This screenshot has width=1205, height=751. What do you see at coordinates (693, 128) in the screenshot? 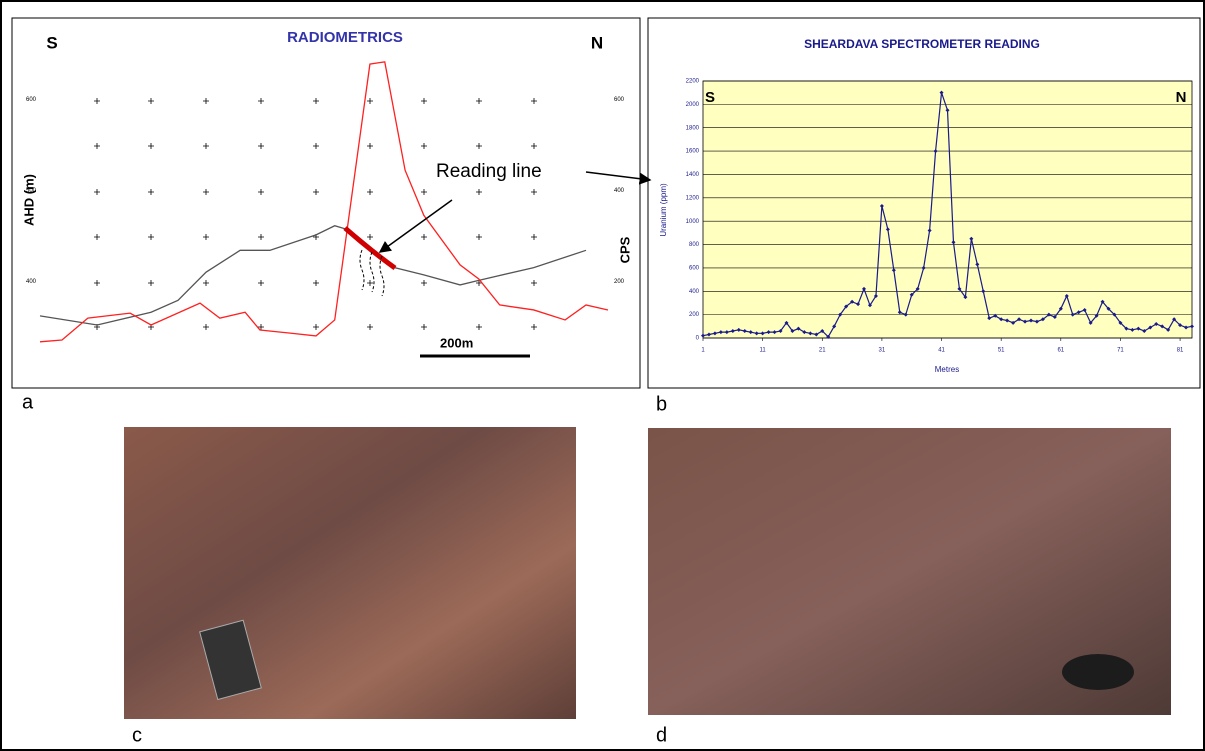
I see `y-tick-label: 1800` at bounding box center [693, 128].